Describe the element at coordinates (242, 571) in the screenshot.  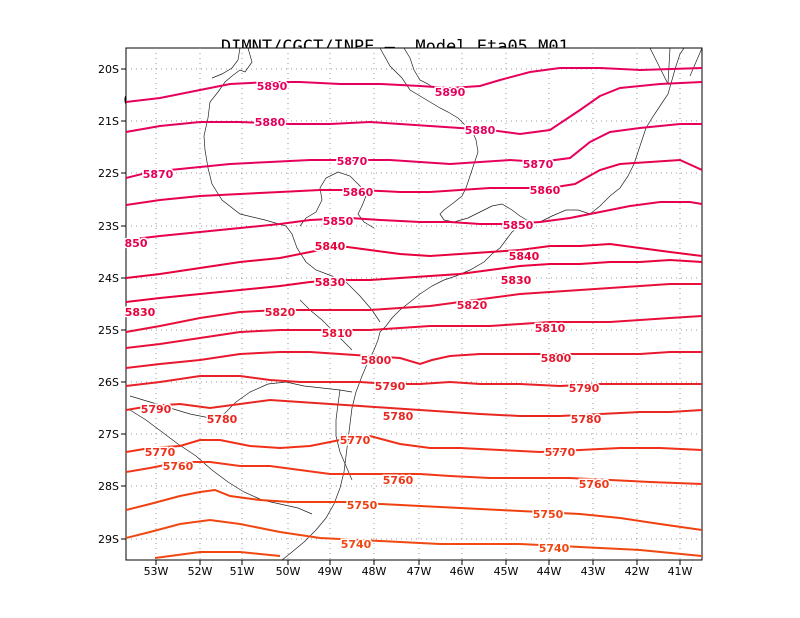
I see `lon-label: 51W` at that location.